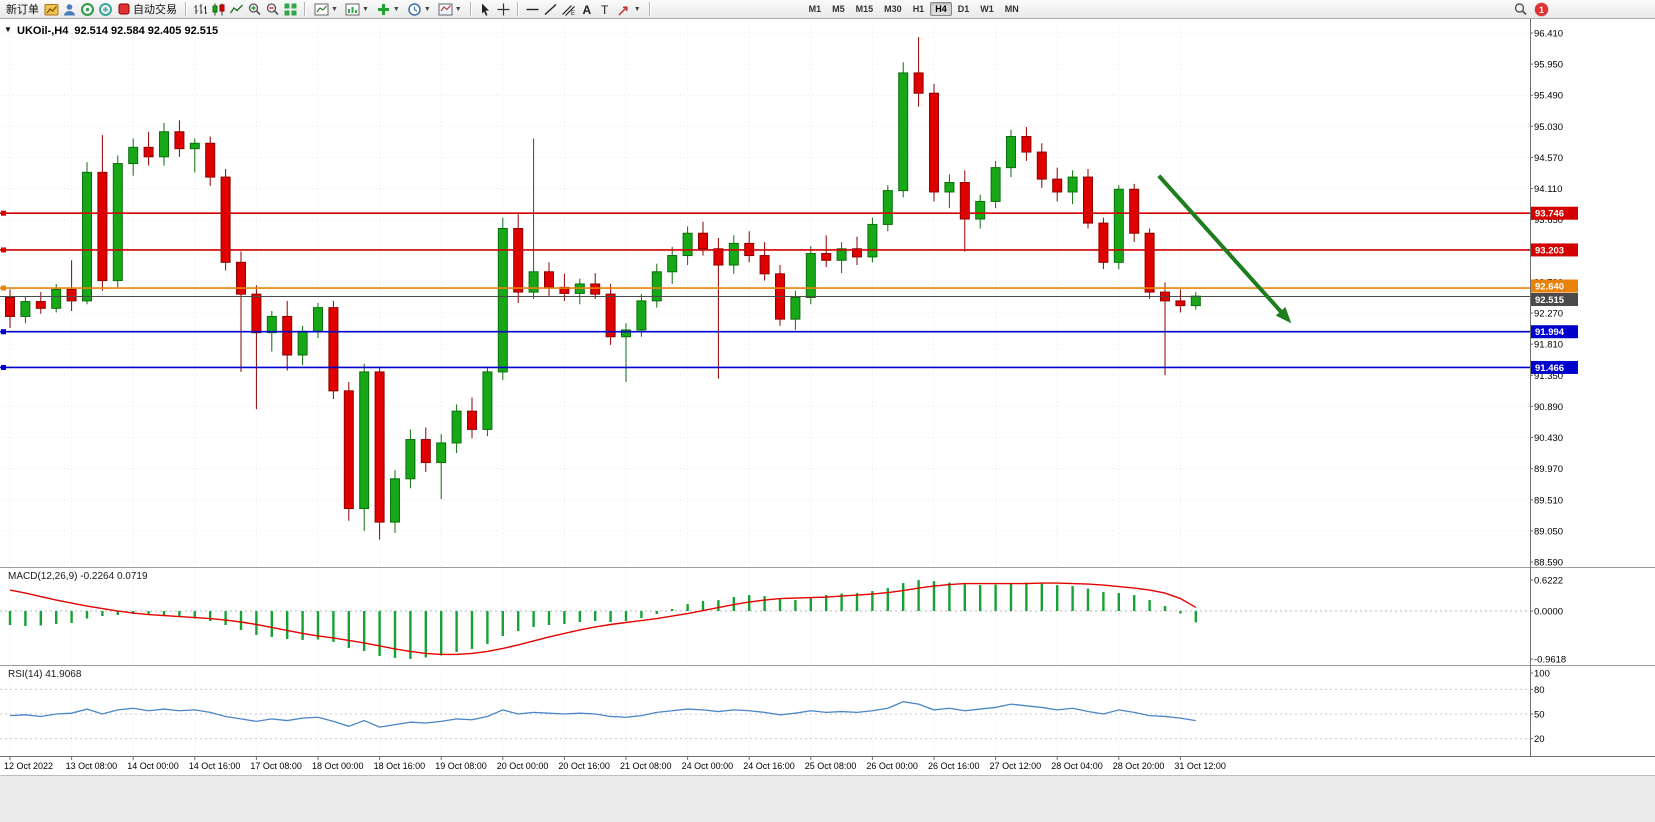 This screenshot has height=822, width=1655. What do you see at coordinates (893, 9) in the screenshot?
I see `tf-m30-button: M30` at bounding box center [893, 9].